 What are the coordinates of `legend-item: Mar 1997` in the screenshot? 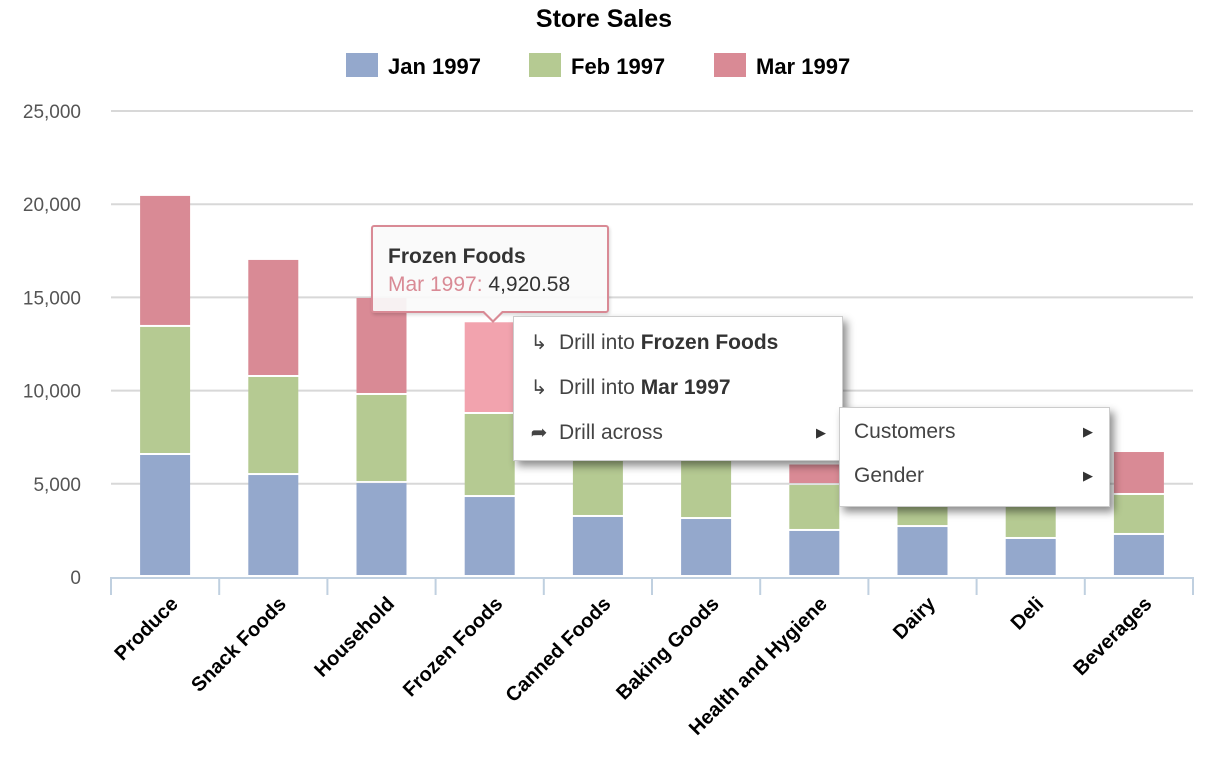 It's located at (782, 66).